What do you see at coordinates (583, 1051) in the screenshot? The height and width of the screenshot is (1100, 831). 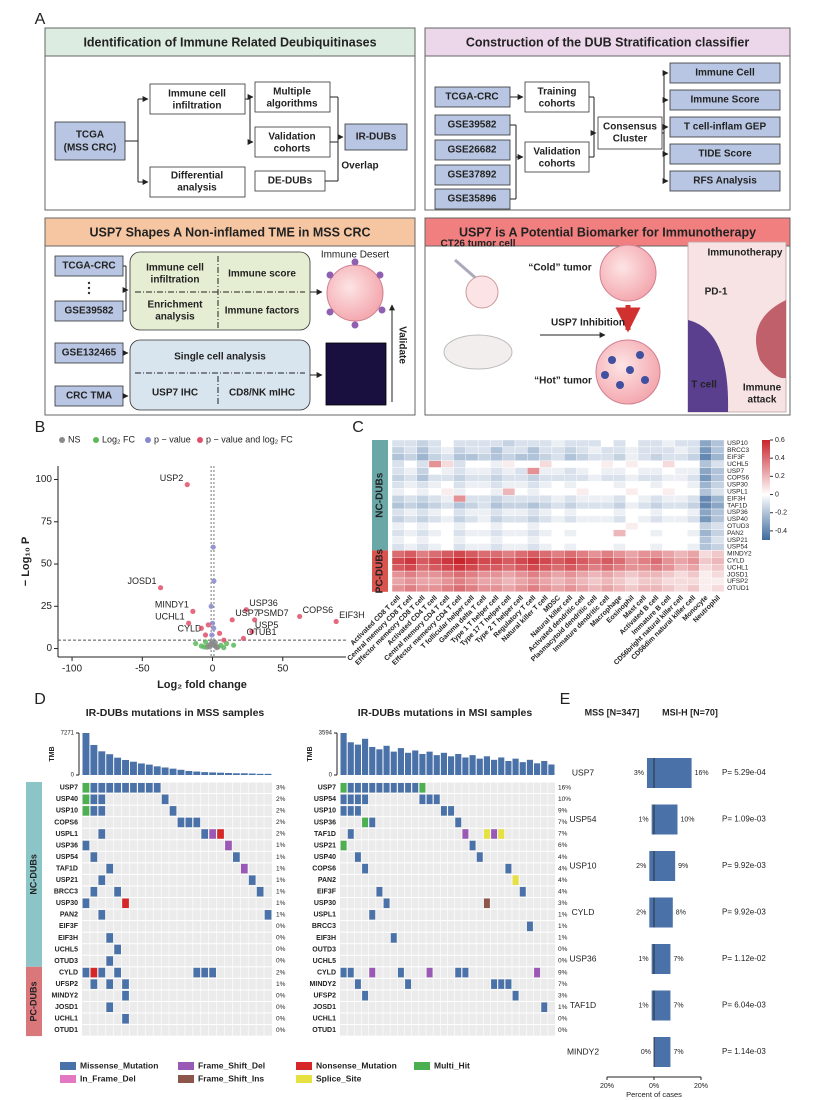 I see `gene-label: MINDY2` at bounding box center [583, 1051].